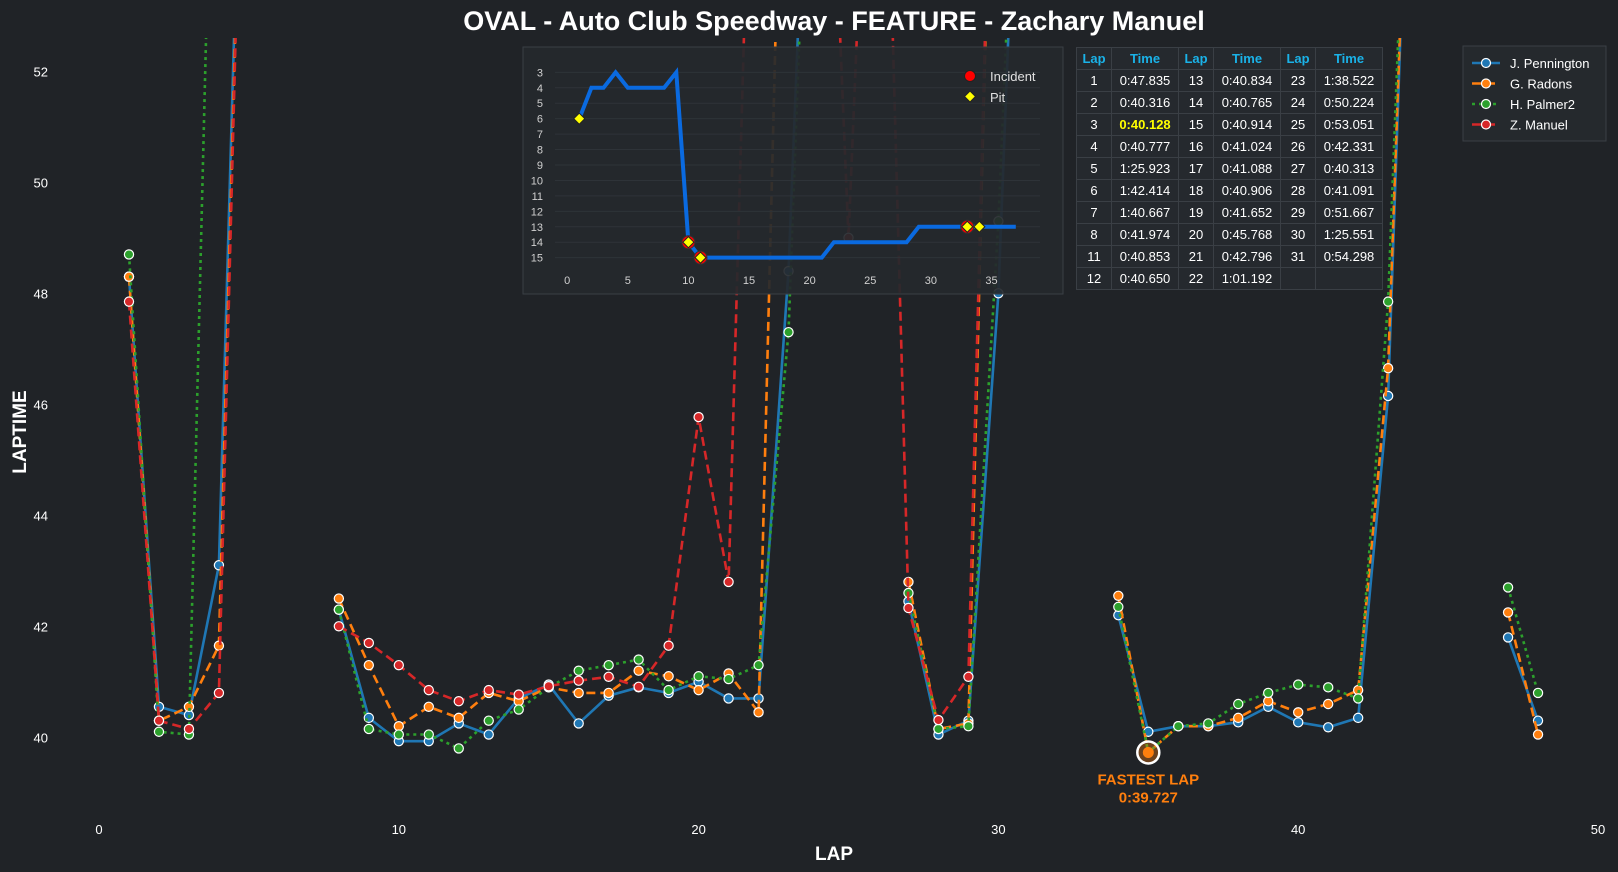  I want to click on lap-time-cell: 0:40.128, so click(1145, 124).